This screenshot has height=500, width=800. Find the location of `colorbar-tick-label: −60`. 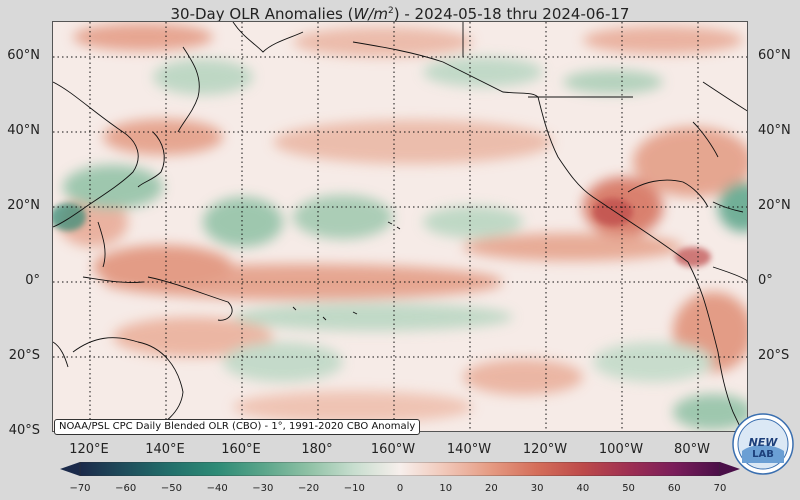

colorbar-tick-label: −60 is located at coordinates (126, 488).